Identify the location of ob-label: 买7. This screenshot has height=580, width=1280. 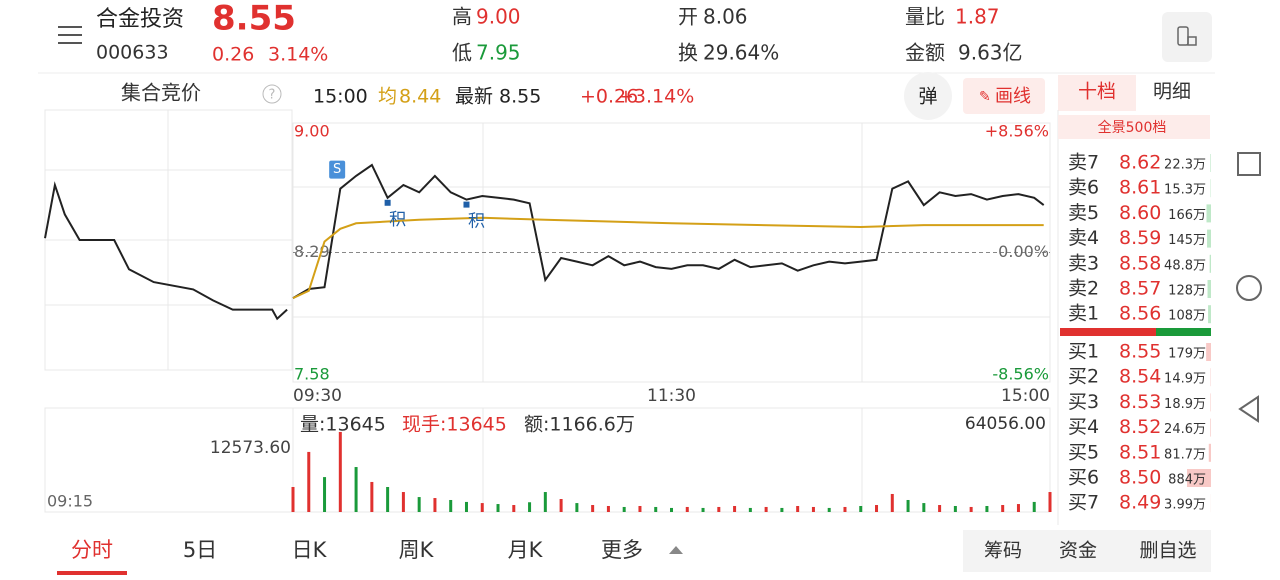
(1083, 503).